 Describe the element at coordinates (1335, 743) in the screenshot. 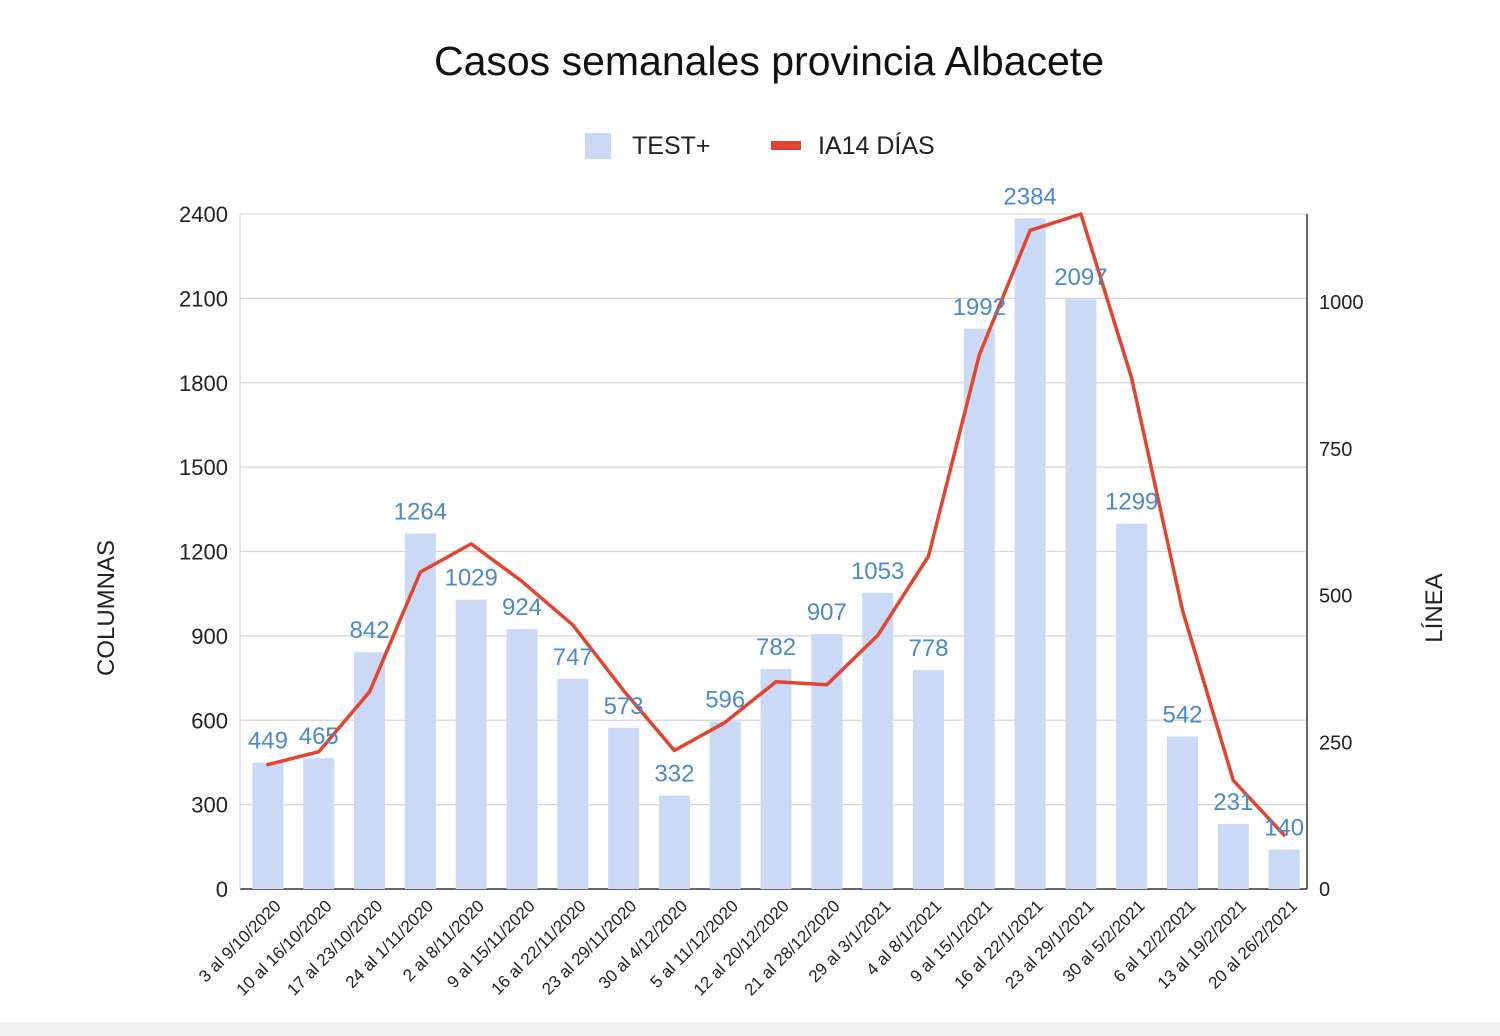

I see `right-tick-label: 250` at that location.